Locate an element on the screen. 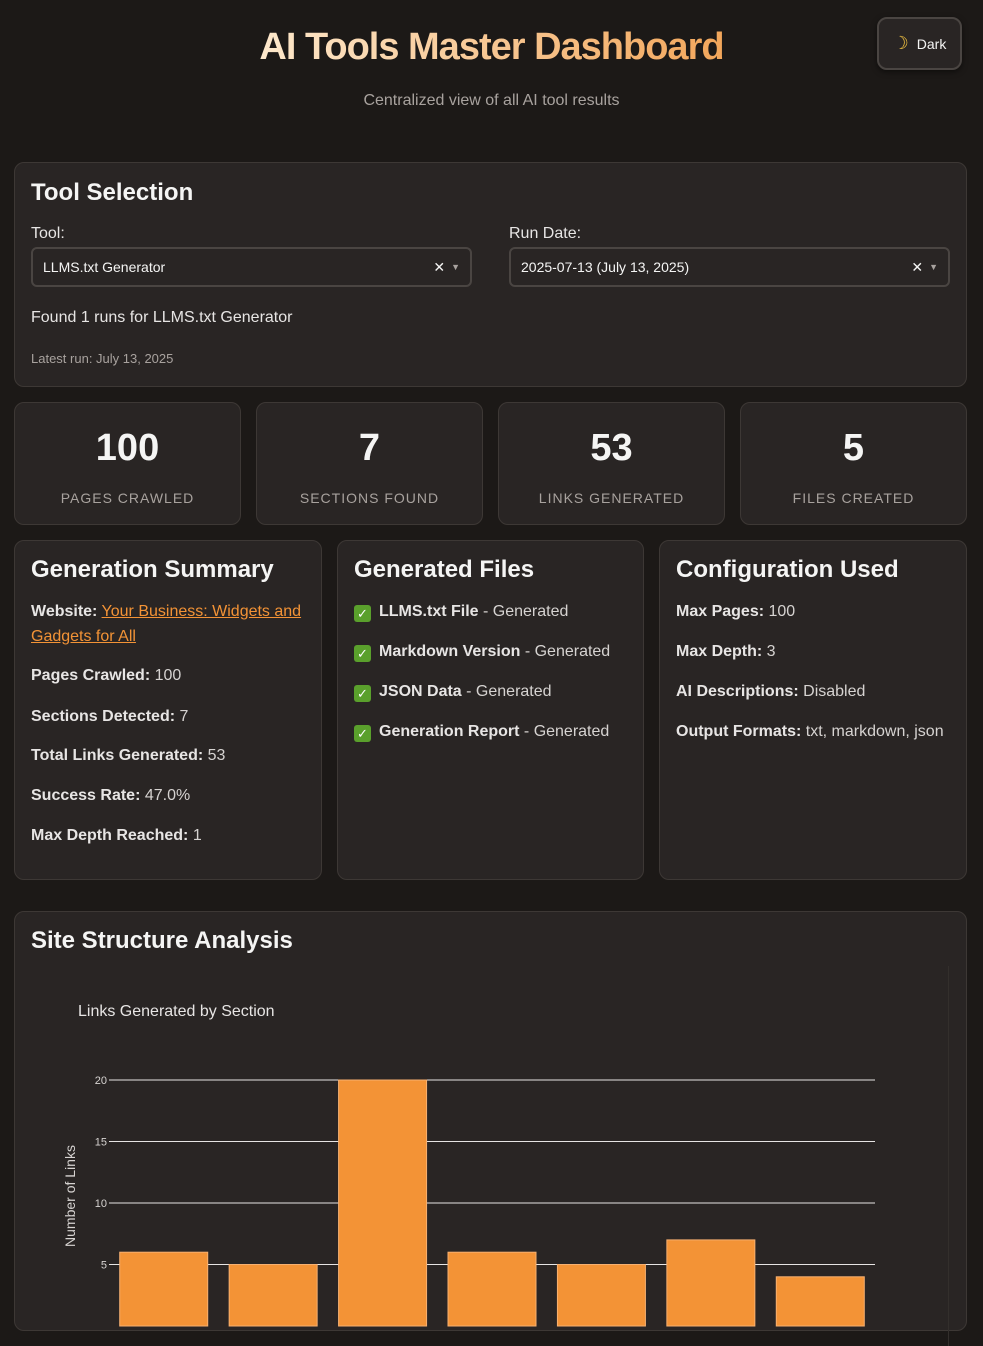 This screenshot has width=983, height=1346. page-subtitle: Centralized view of all AI tool results is located at coordinates (491, 100).